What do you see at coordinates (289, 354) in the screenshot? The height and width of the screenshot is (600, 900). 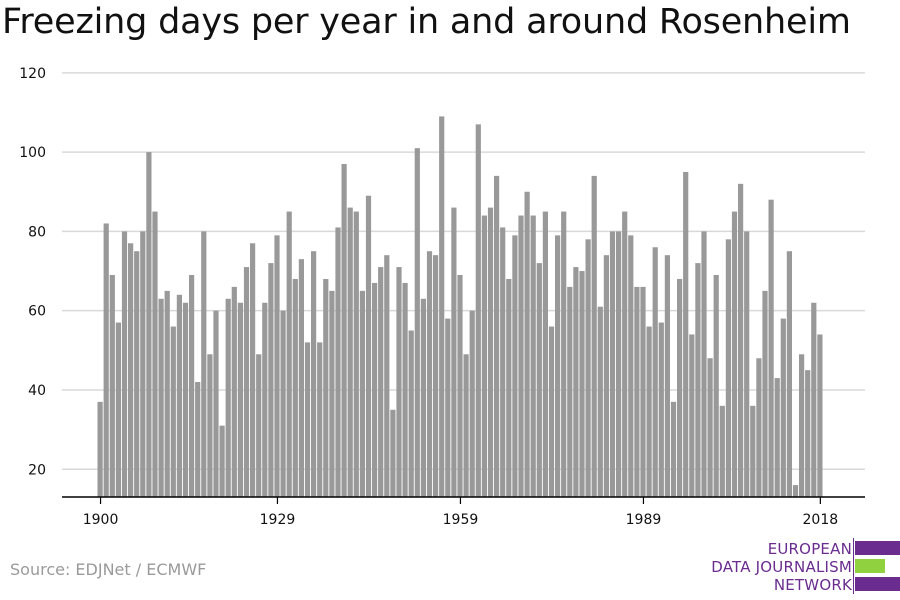 I see `bar-1931` at bounding box center [289, 354].